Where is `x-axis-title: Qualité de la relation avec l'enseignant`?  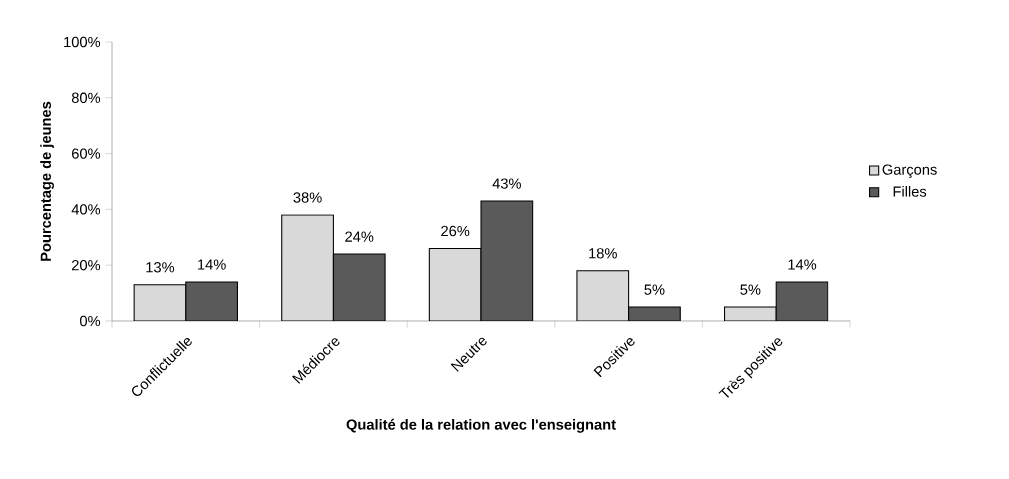 x-axis-title: Qualité de la relation avec l'enseignant is located at coordinates (481, 425).